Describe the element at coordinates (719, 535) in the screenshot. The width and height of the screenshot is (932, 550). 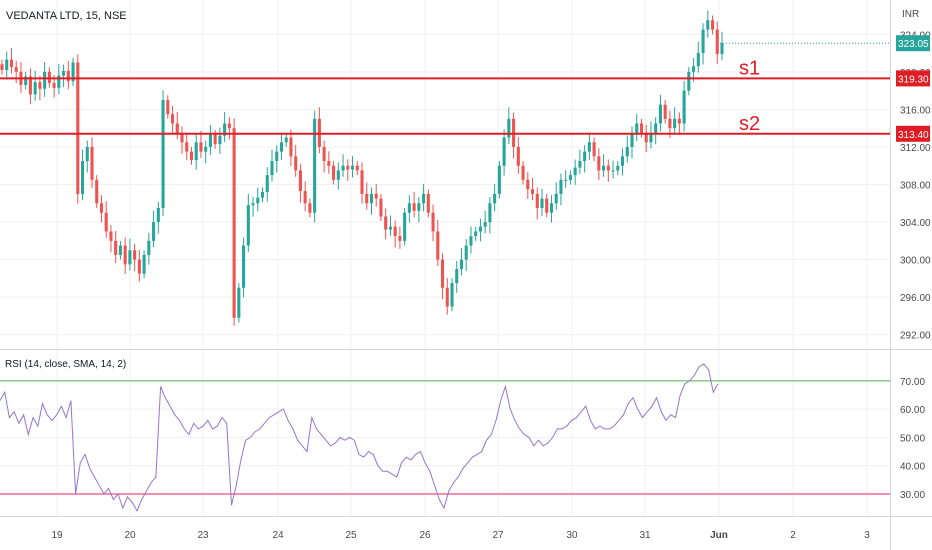
I see `time-tick-label: Jun` at that location.